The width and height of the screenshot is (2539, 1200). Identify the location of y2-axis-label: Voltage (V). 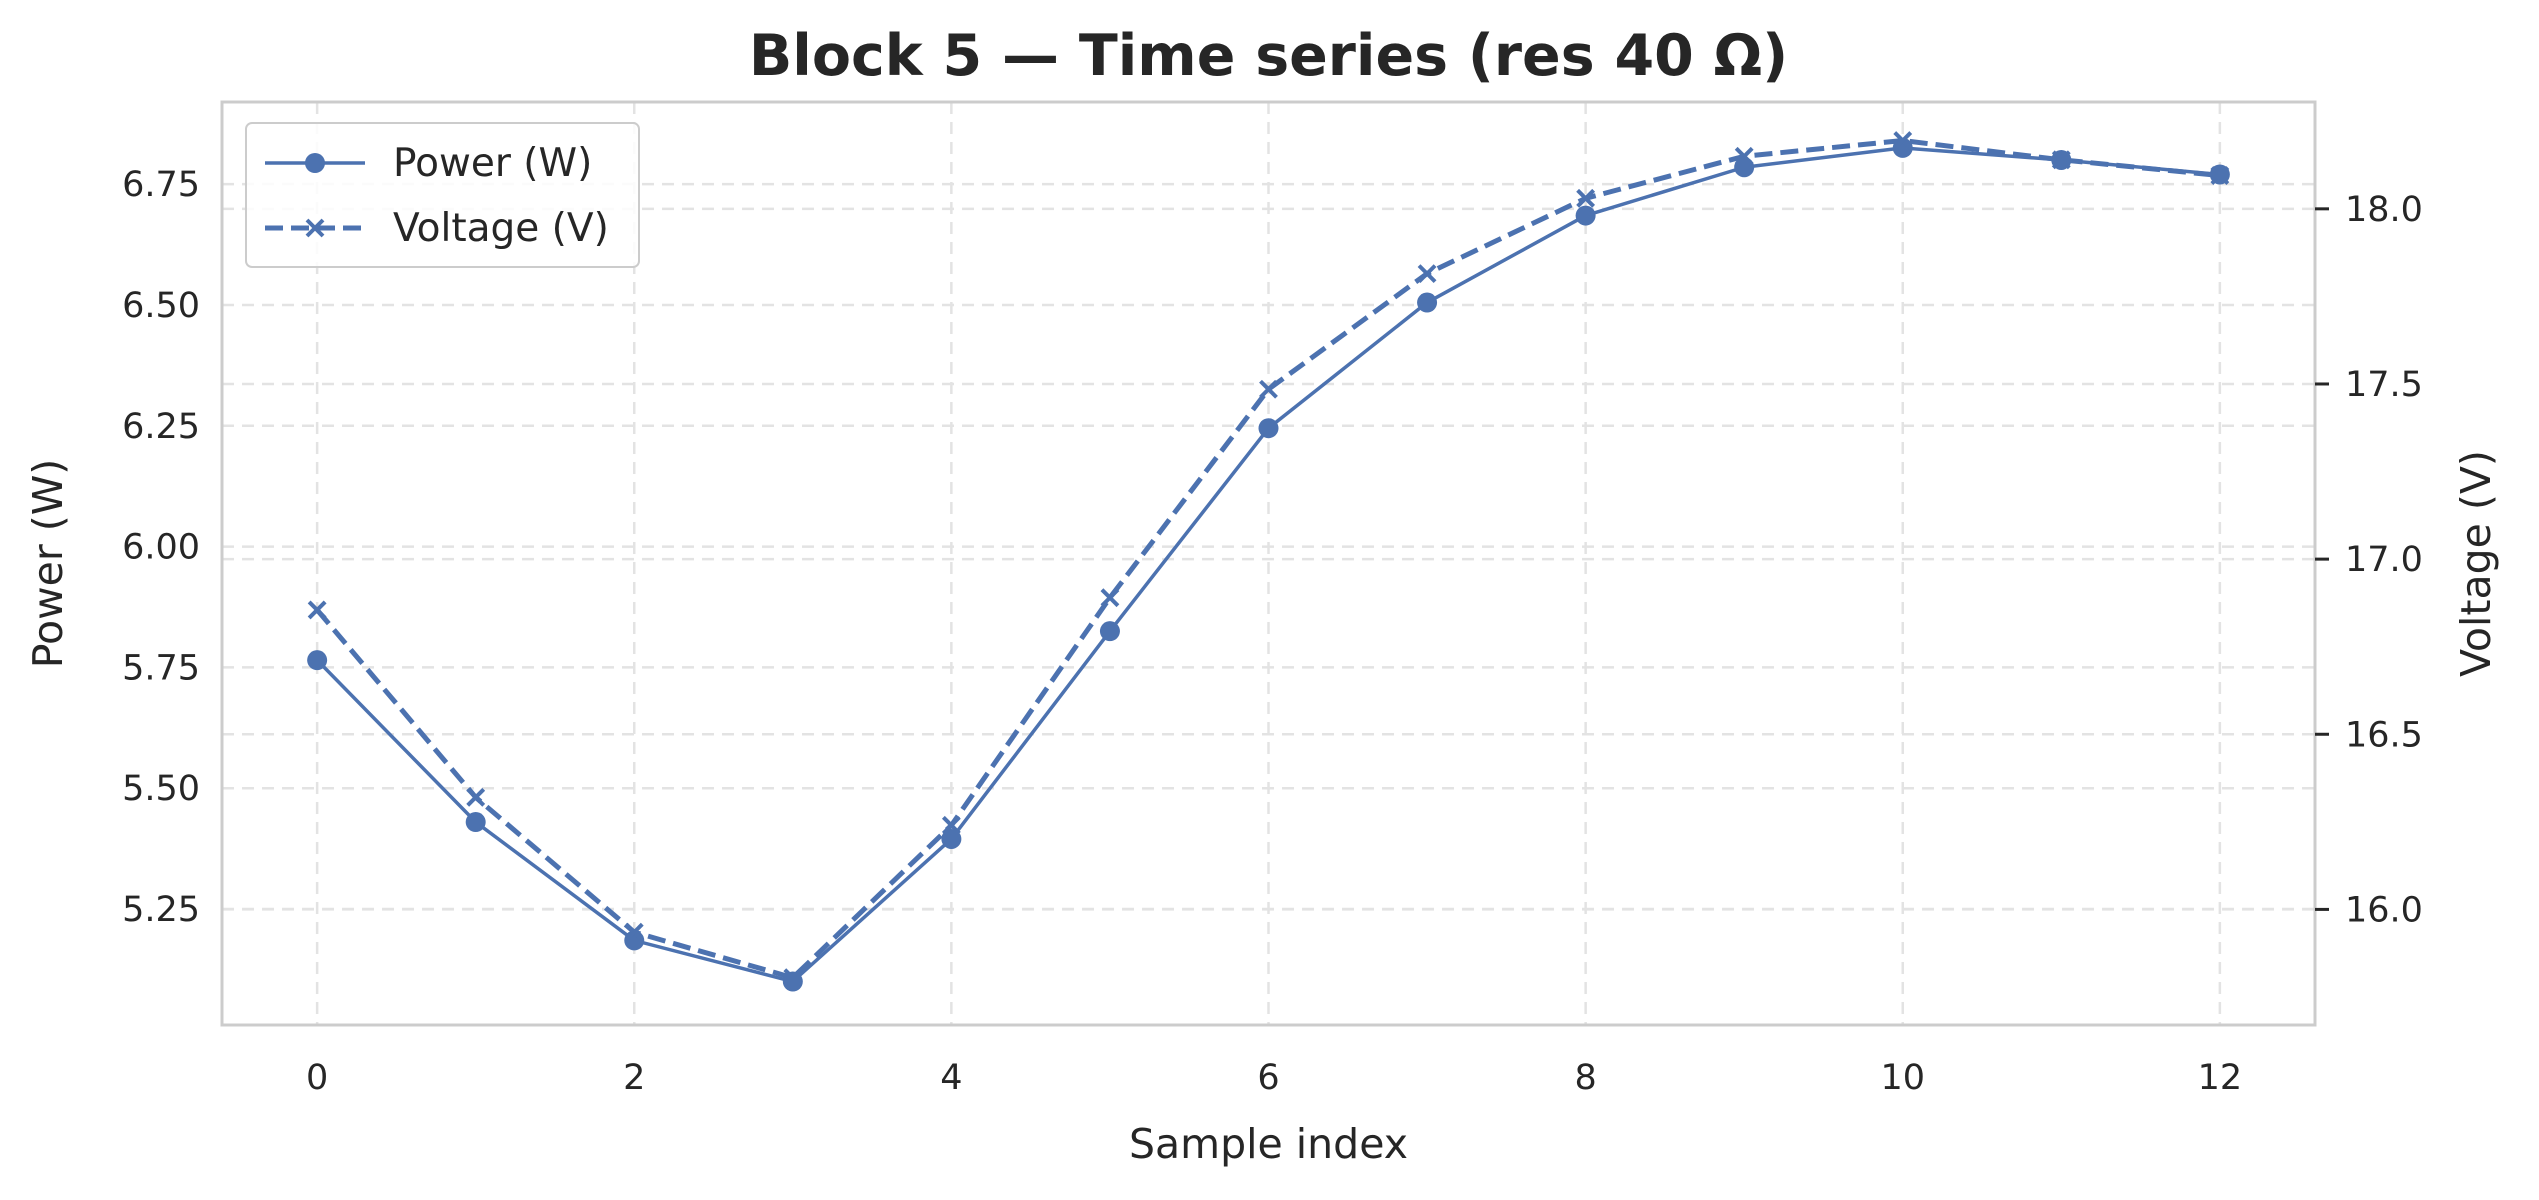
(2476, 563).